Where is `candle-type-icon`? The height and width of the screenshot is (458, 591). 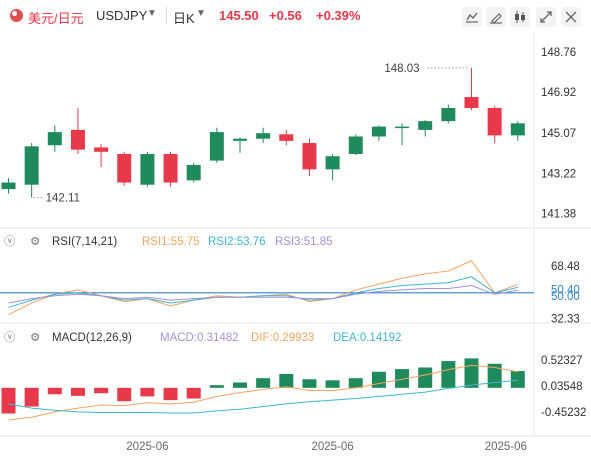 candle-type-icon is located at coordinates (520, 17).